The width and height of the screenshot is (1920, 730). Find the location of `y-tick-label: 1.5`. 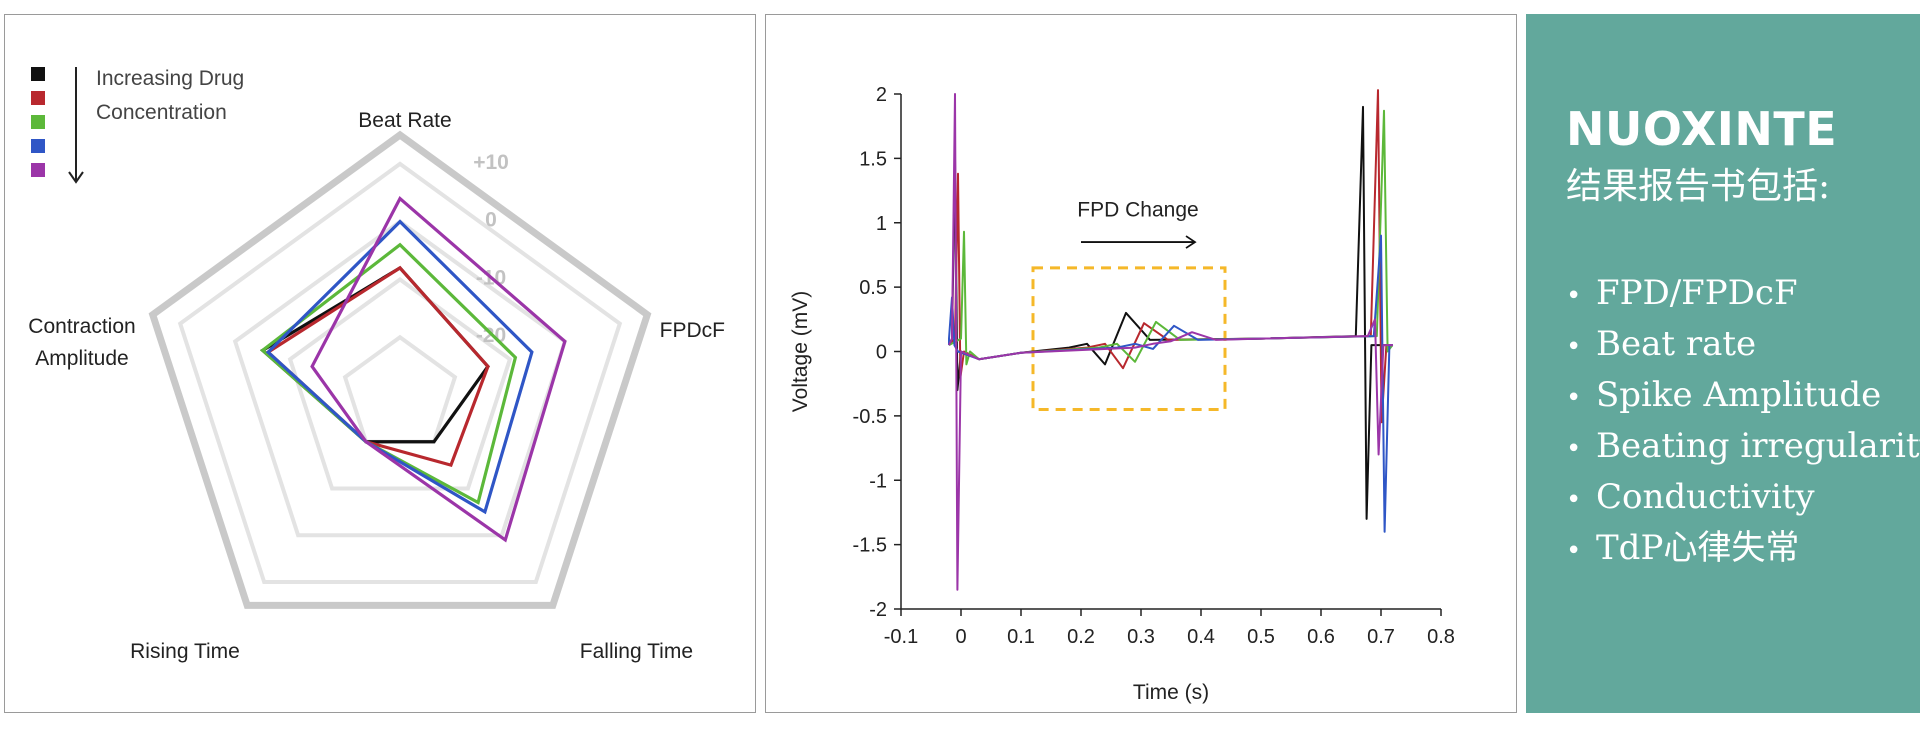

y-tick-label: 1.5 is located at coordinates (873, 159).